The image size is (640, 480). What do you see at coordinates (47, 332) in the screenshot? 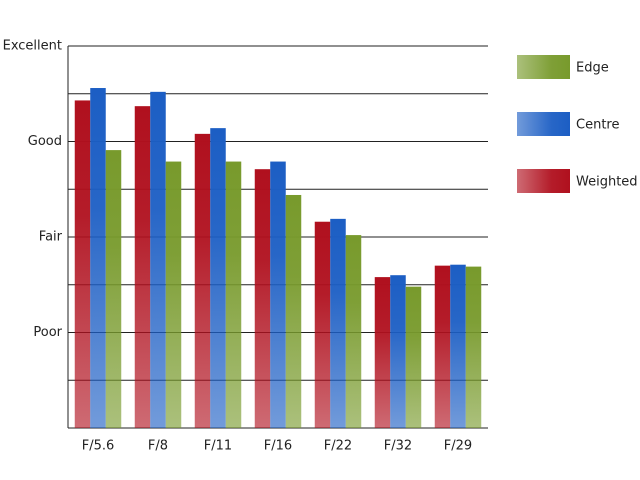
I see `y-tick-label: Poor` at bounding box center [47, 332].